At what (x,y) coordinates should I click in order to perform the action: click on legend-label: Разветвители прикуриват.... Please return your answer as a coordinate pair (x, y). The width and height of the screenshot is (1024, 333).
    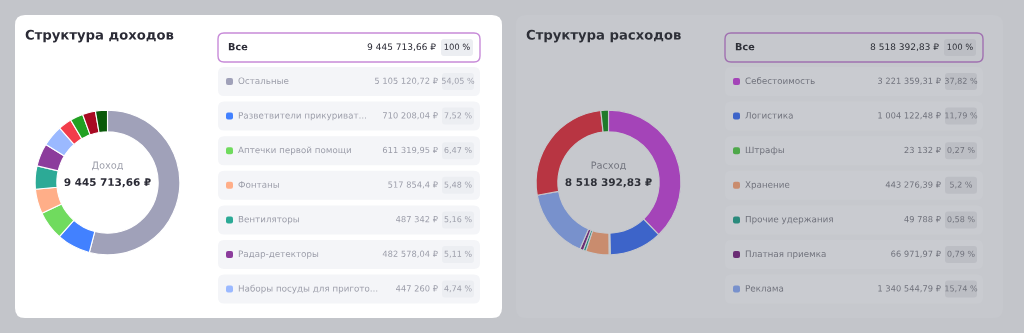
    Looking at the image, I should click on (302, 116).